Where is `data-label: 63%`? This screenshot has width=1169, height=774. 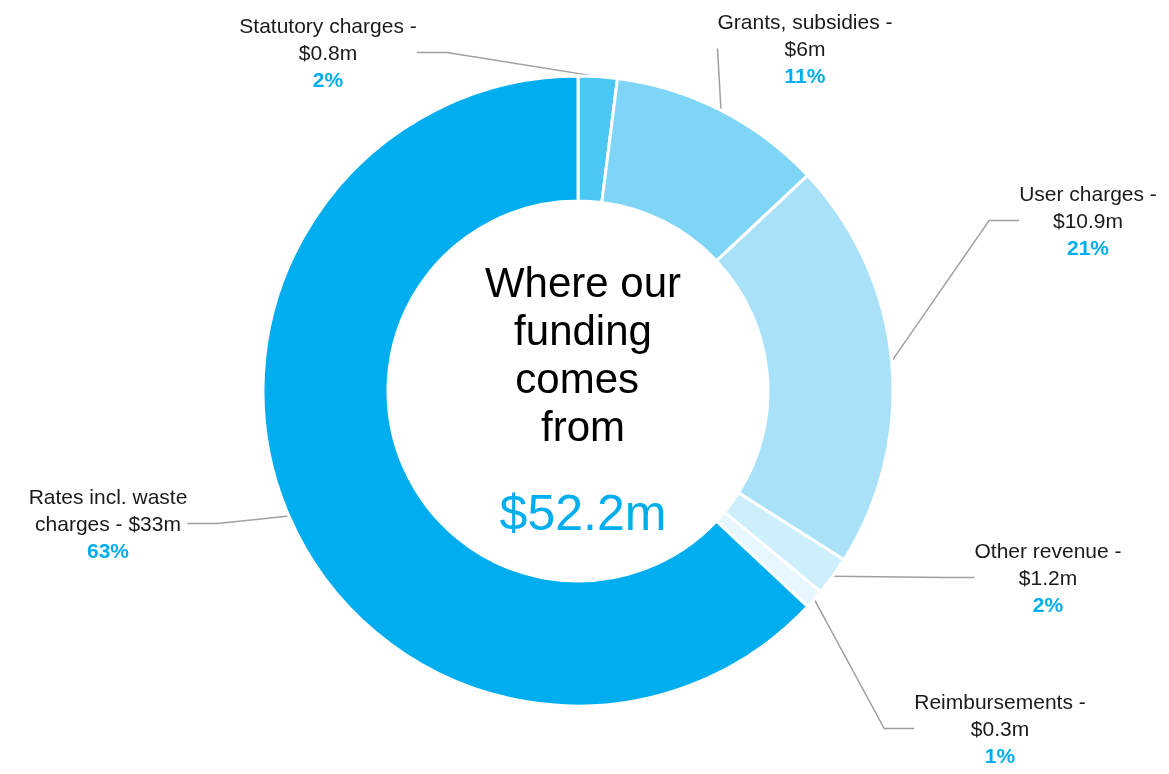
data-label: 63% is located at coordinates (108, 550).